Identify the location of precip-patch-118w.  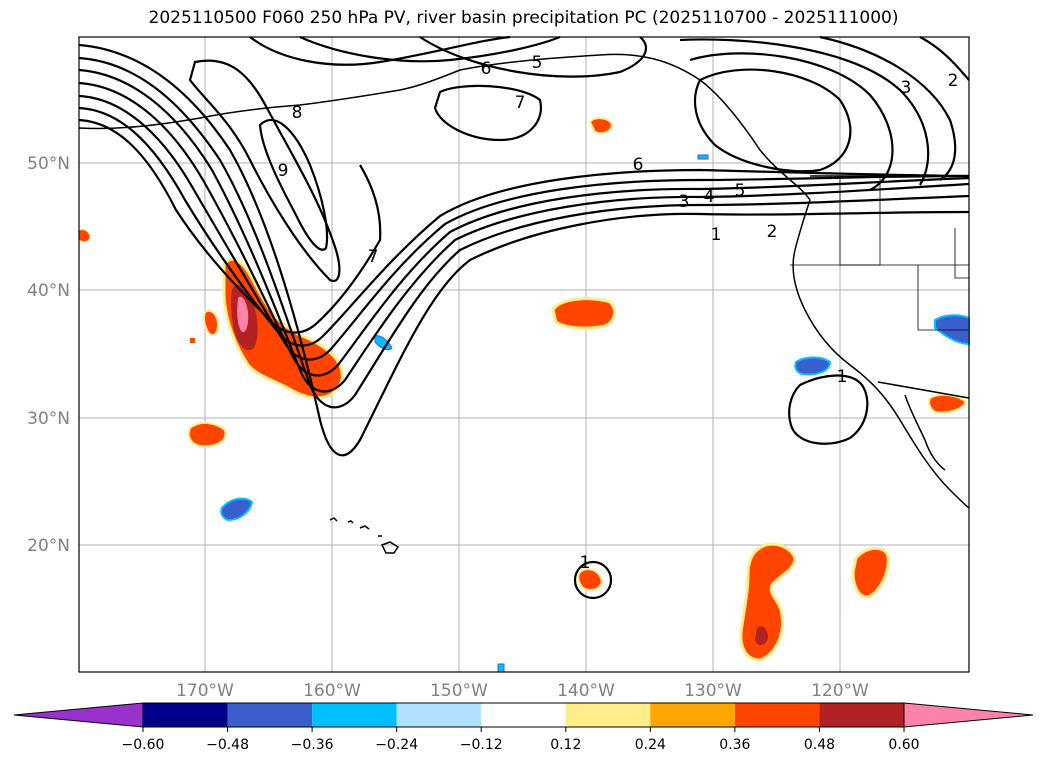
(870, 572).